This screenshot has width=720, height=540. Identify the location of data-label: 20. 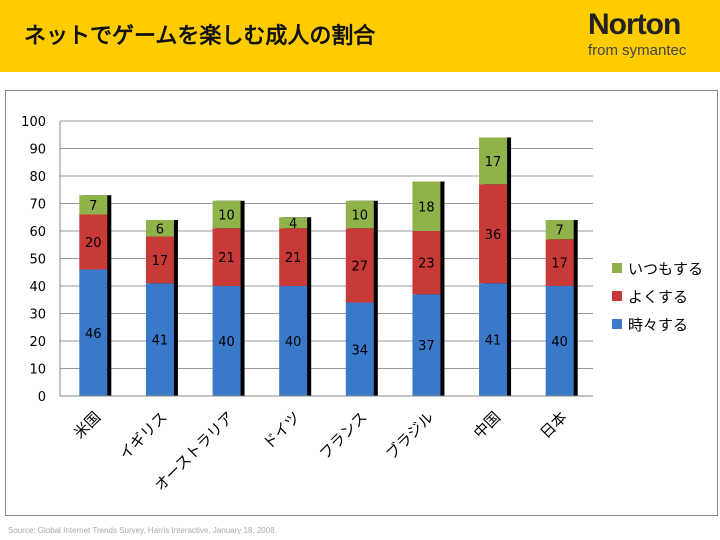
(93, 243).